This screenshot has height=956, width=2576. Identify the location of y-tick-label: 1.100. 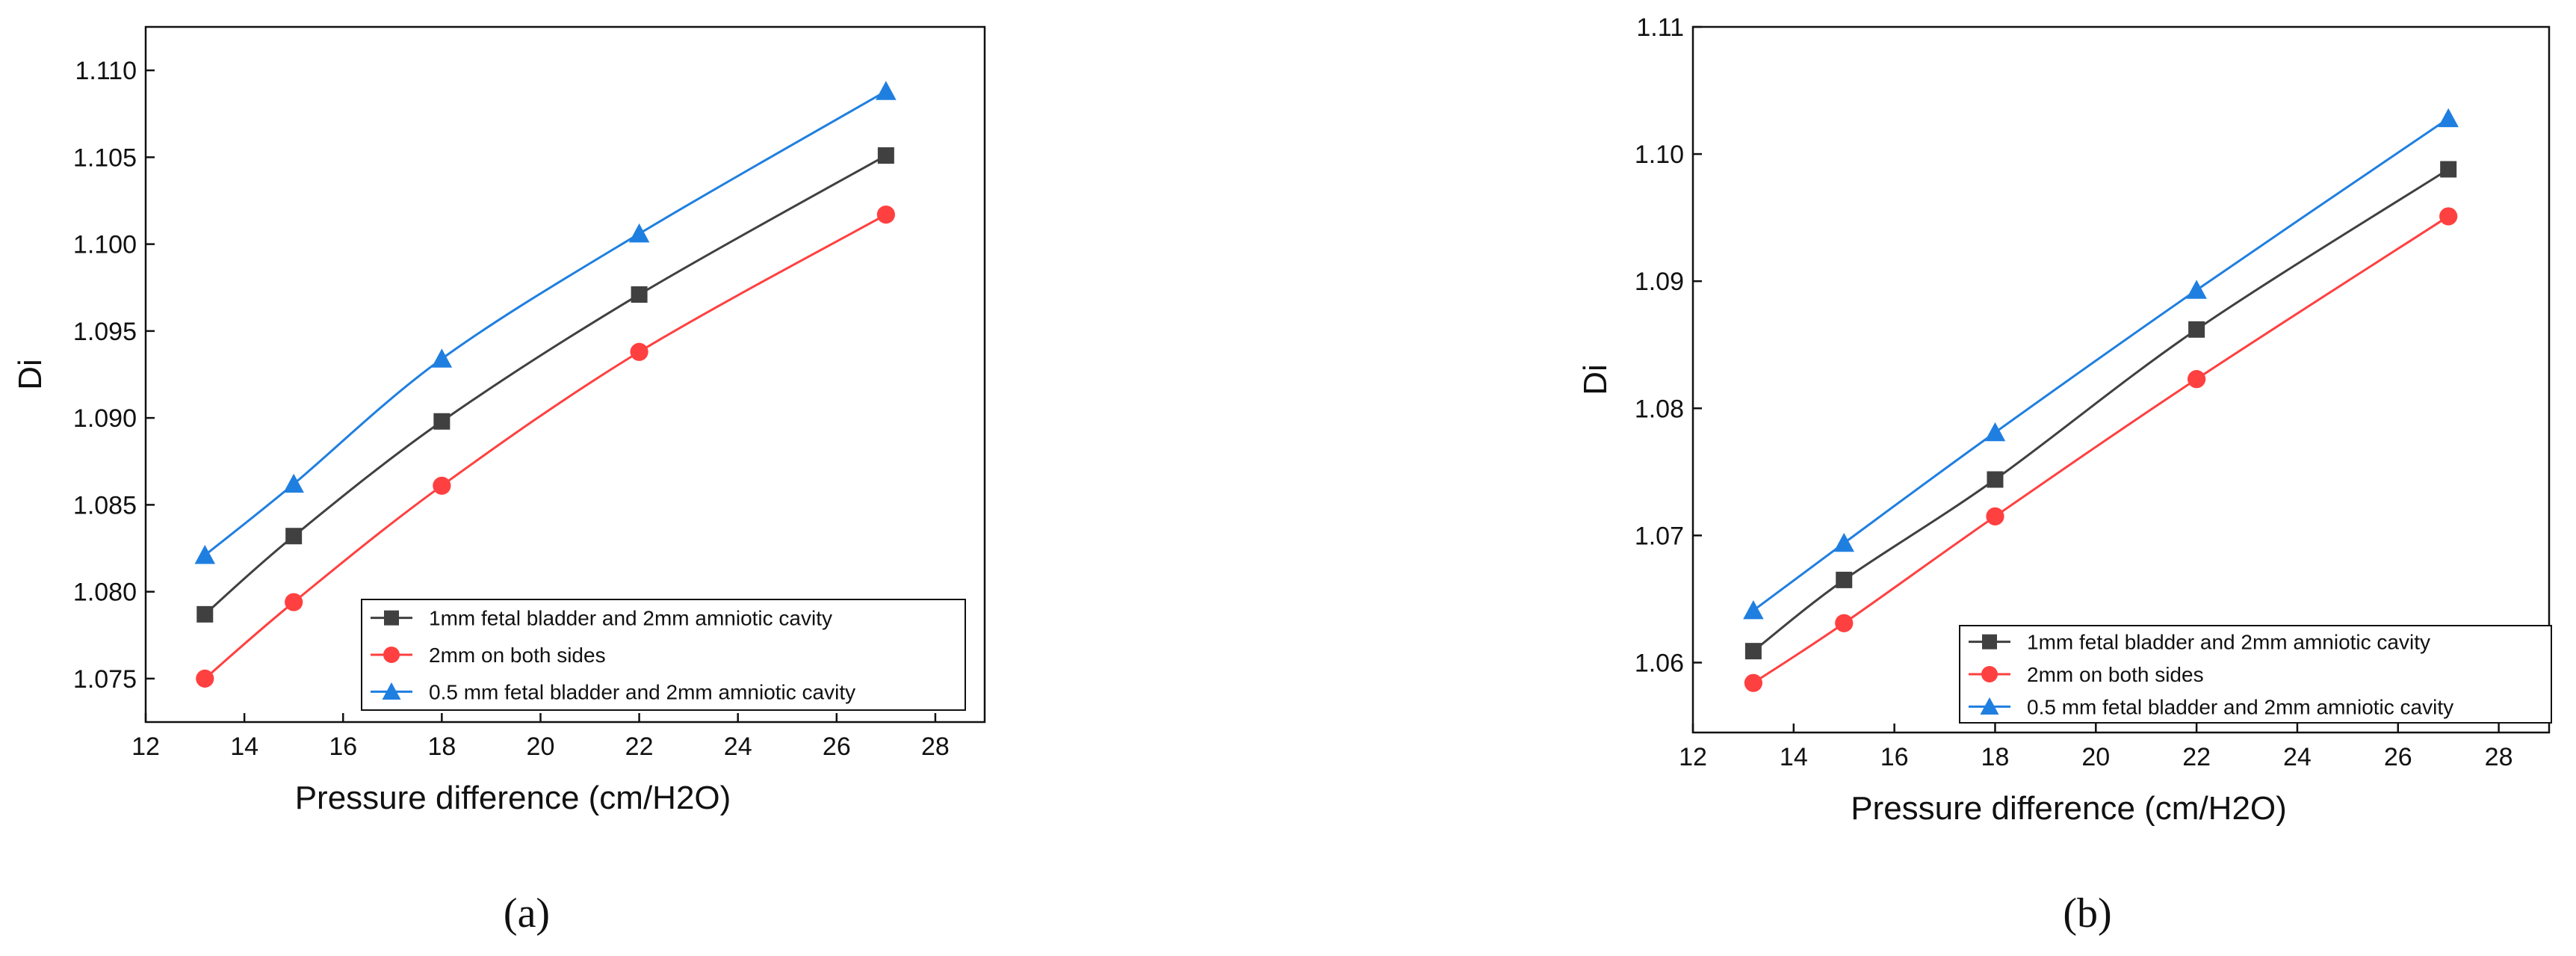
(105, 245).